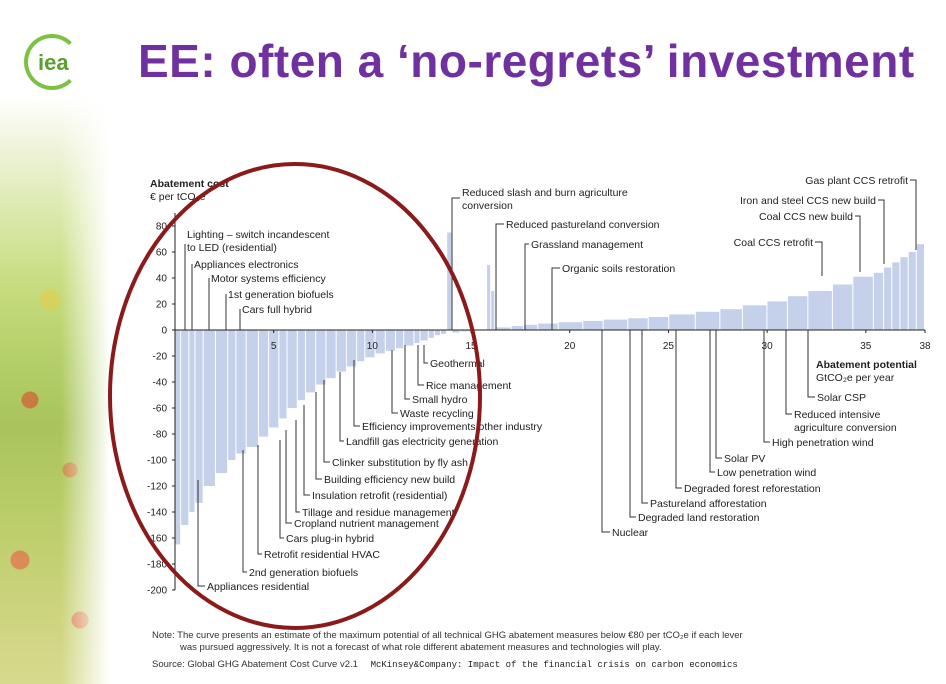 The width and height of the screenshot is (946, 684). I want to click on y-tick-label: -200, so click(157, 591).